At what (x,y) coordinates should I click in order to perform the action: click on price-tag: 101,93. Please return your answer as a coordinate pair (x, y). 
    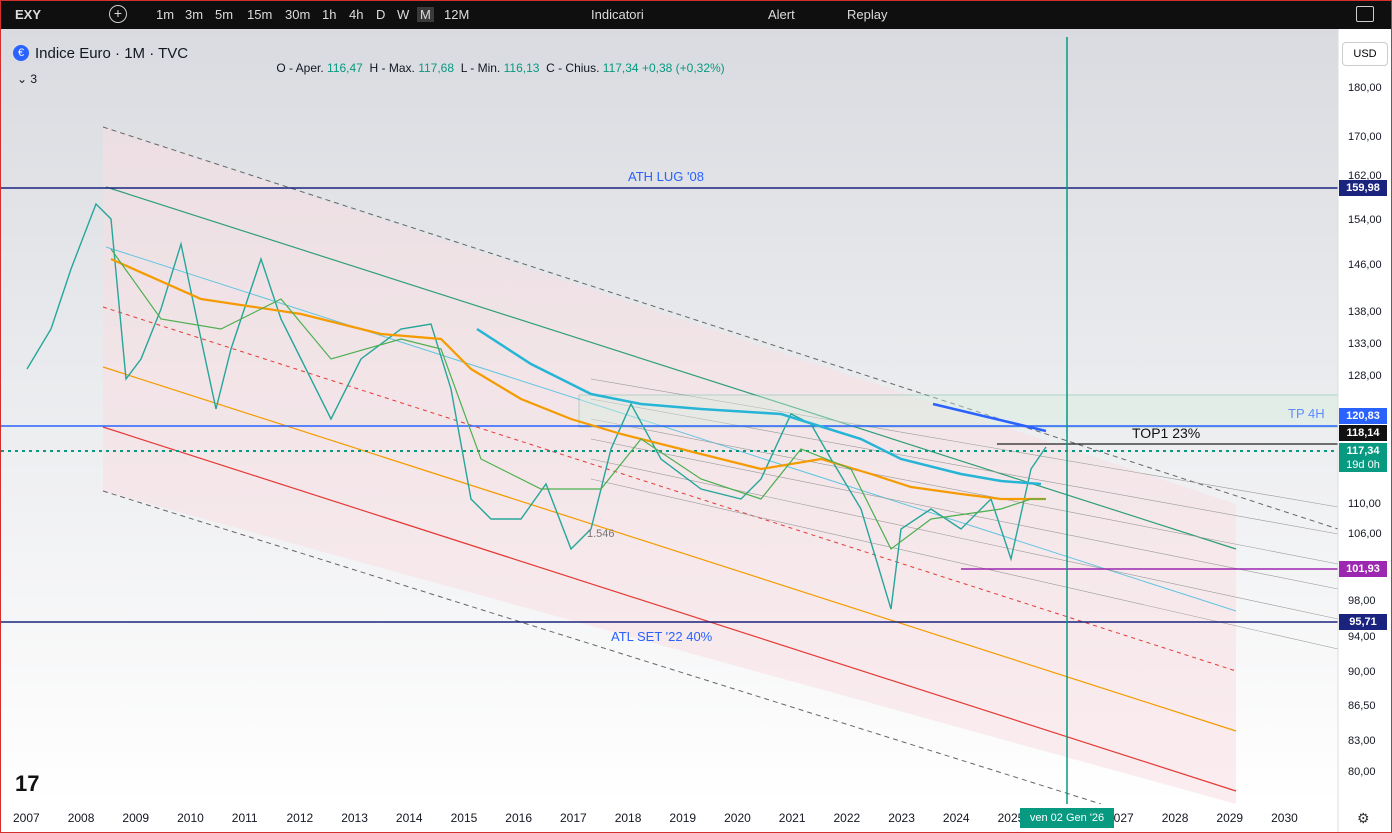
    Looking at the image, I should click on (1363, 569).